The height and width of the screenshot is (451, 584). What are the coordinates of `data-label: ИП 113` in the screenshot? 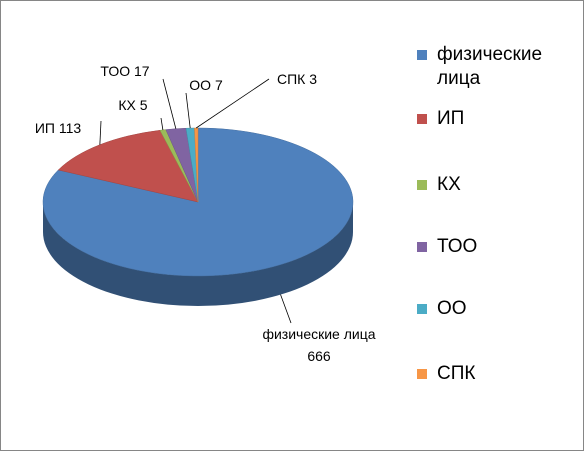 It's located at (58, 128).